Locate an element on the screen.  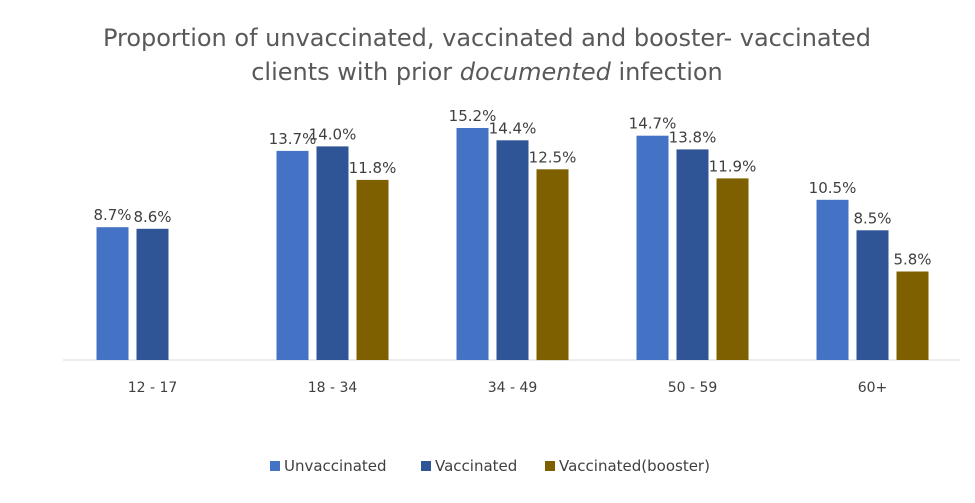
data-label-3-5: 5.8% is located at coordinates (912, 260).